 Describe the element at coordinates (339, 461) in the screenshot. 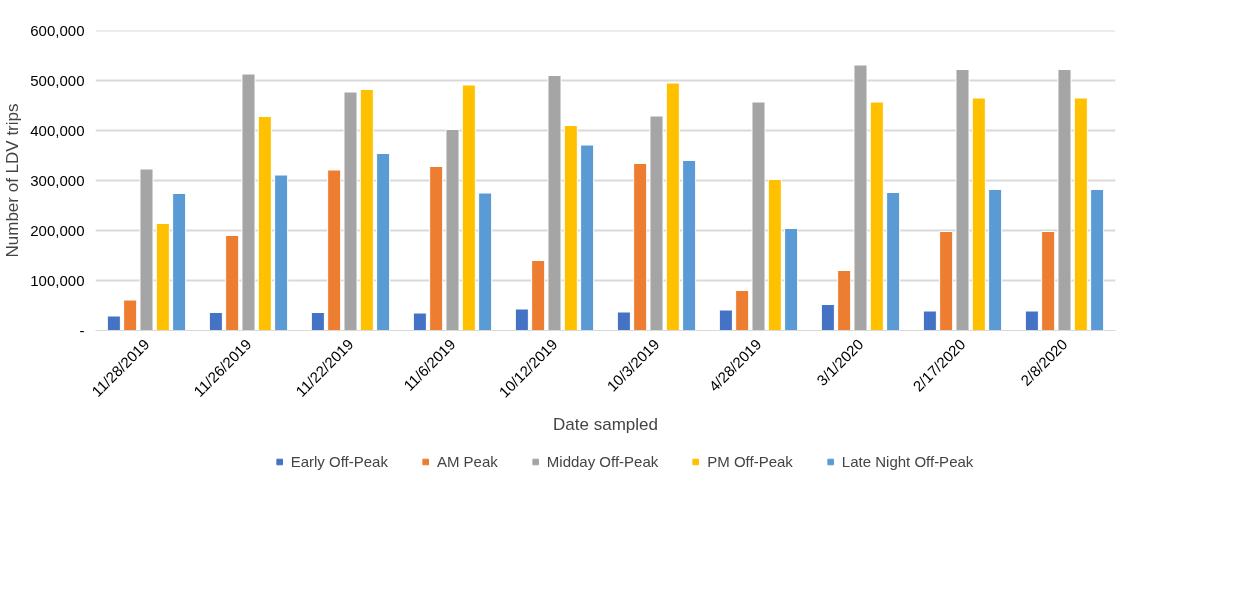

I see `legend-label: Early Off-Peak` at that location.